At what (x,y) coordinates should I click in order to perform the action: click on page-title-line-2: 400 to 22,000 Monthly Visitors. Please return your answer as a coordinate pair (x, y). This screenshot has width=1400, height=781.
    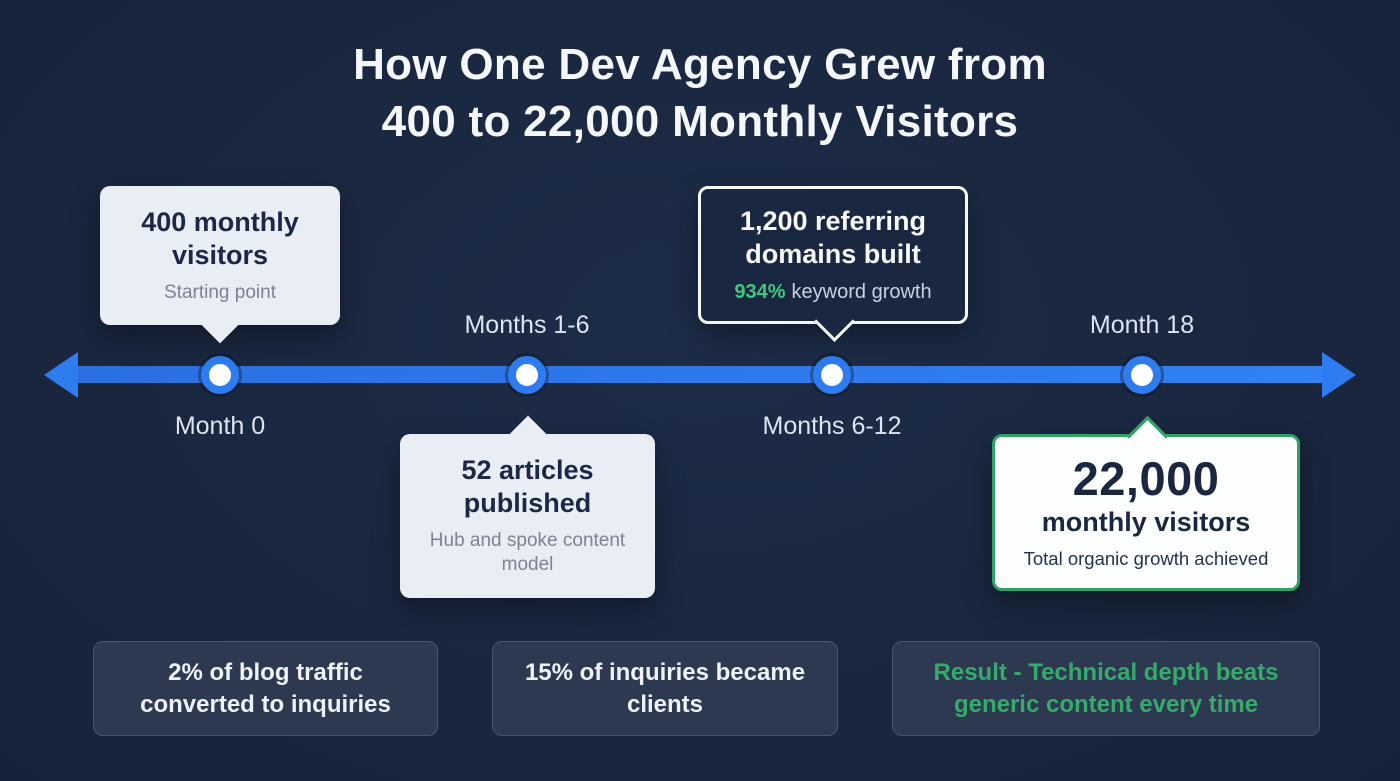
    Looking at the image, I should click on (700, 122).